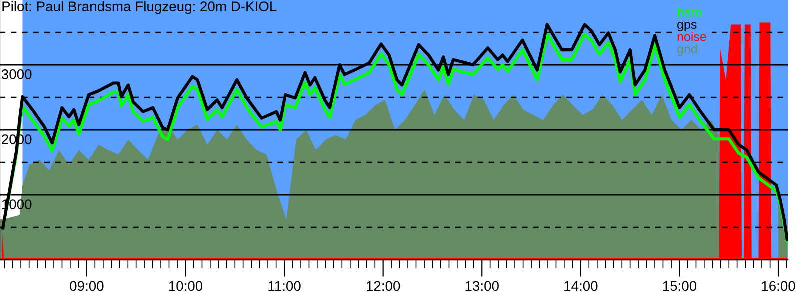  What do you see at coordinates (690, 12) in the screenshot?
I see `text: baro` at bounding box center [690, 12].